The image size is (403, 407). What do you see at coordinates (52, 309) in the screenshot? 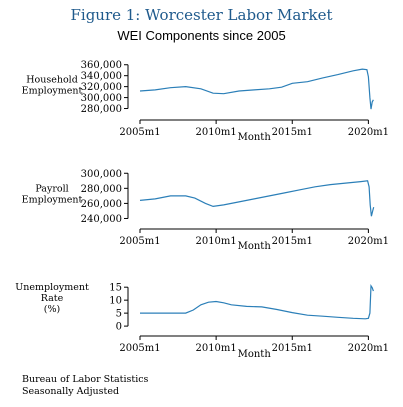
I see `y-axis-label: (%)` at bounding box center [52, 309].